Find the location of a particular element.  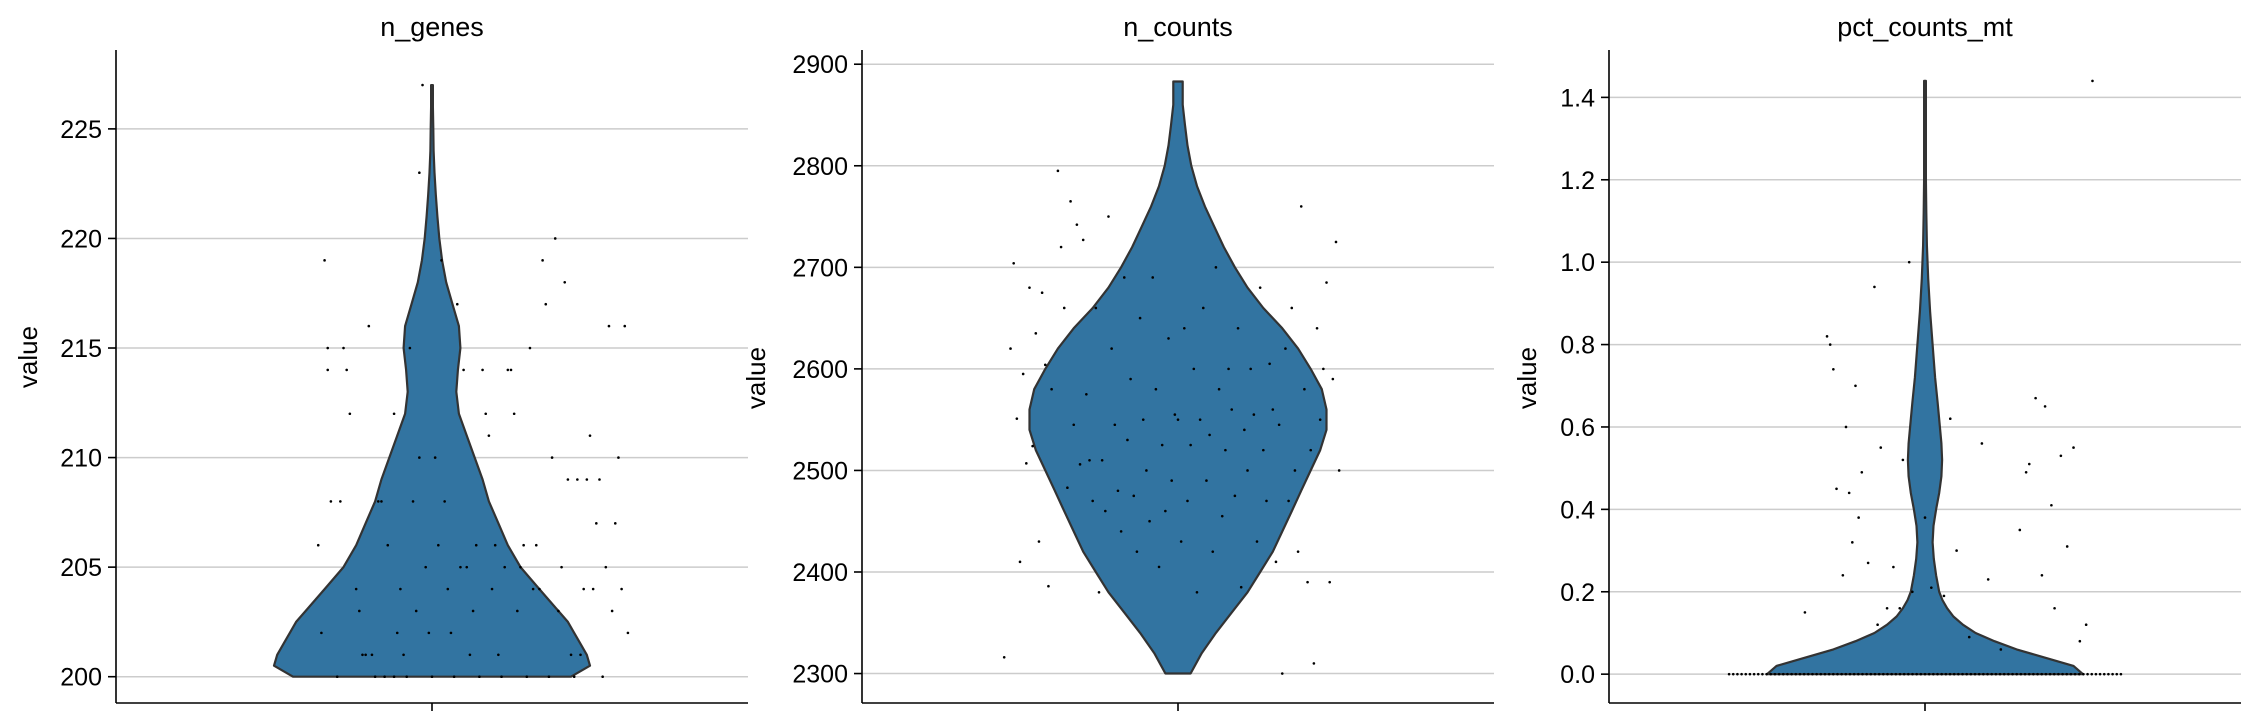

y-tick-label: 1.0 is located at coordinates (1577, 263).